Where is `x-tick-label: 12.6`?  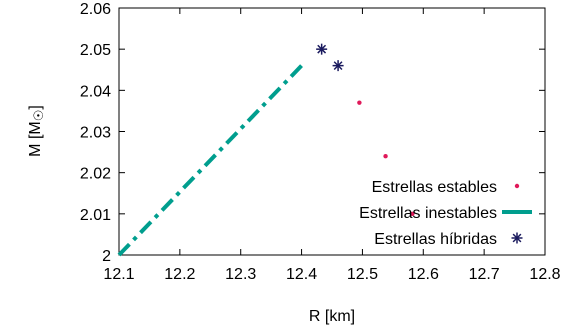 x-tick-label: 12.6 is located at coordinates (423, 274).